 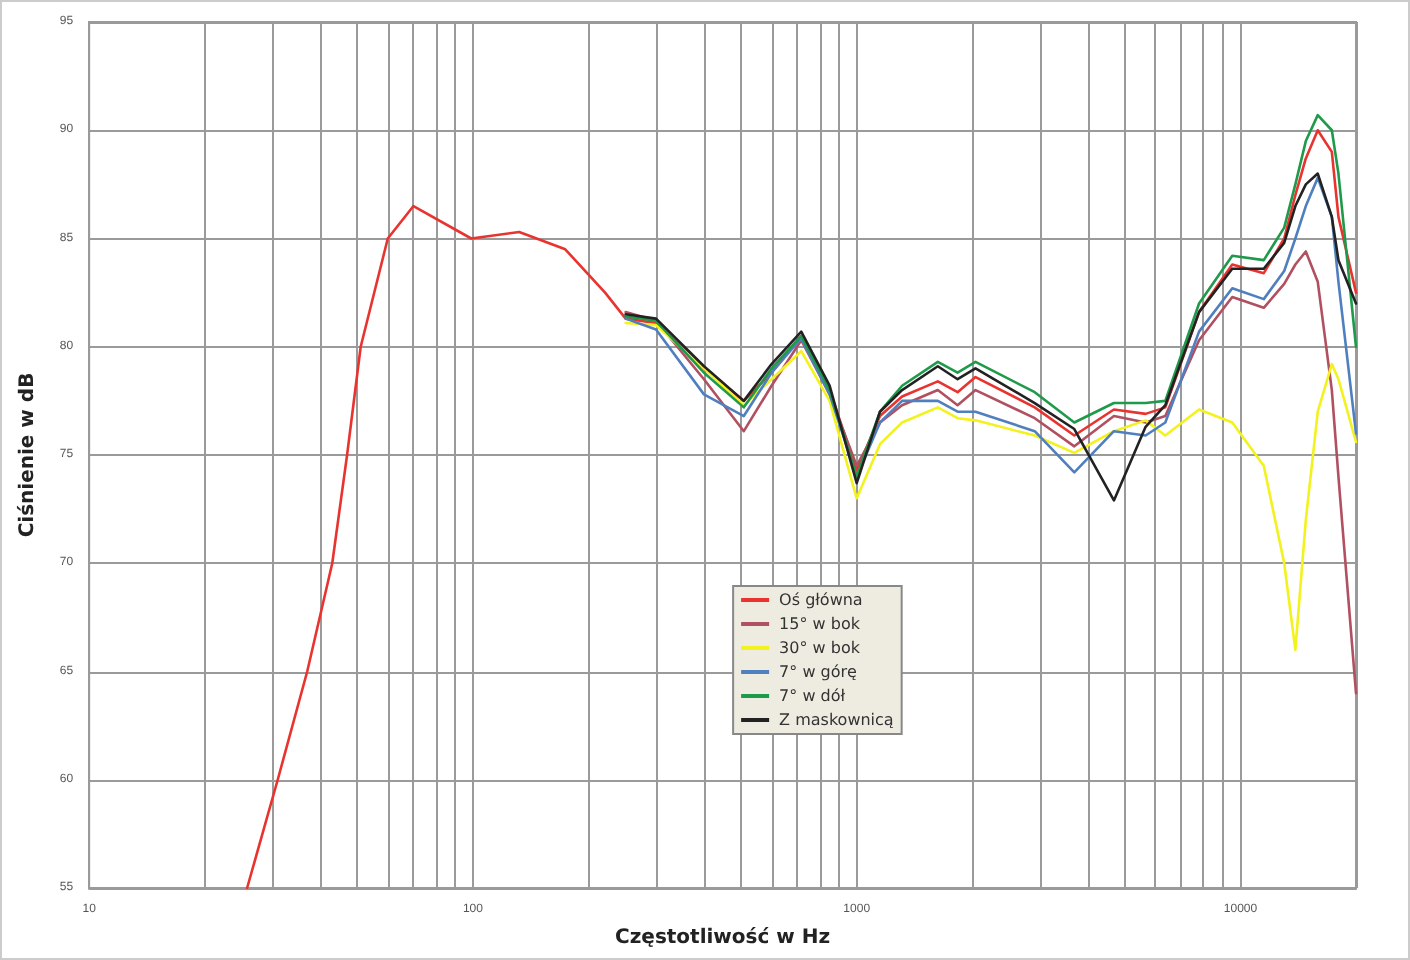 What do you see at coordinates (821, 600) in the screenshot?
I see `legend-label: Oś główna` at bounding box center [821, 600].